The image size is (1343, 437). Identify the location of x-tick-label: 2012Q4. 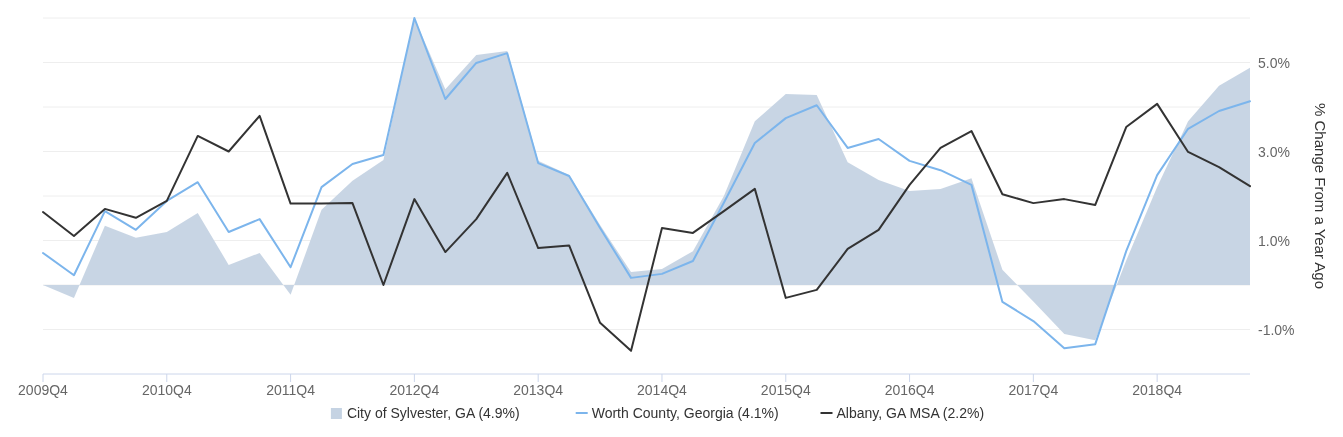
(414, 390).